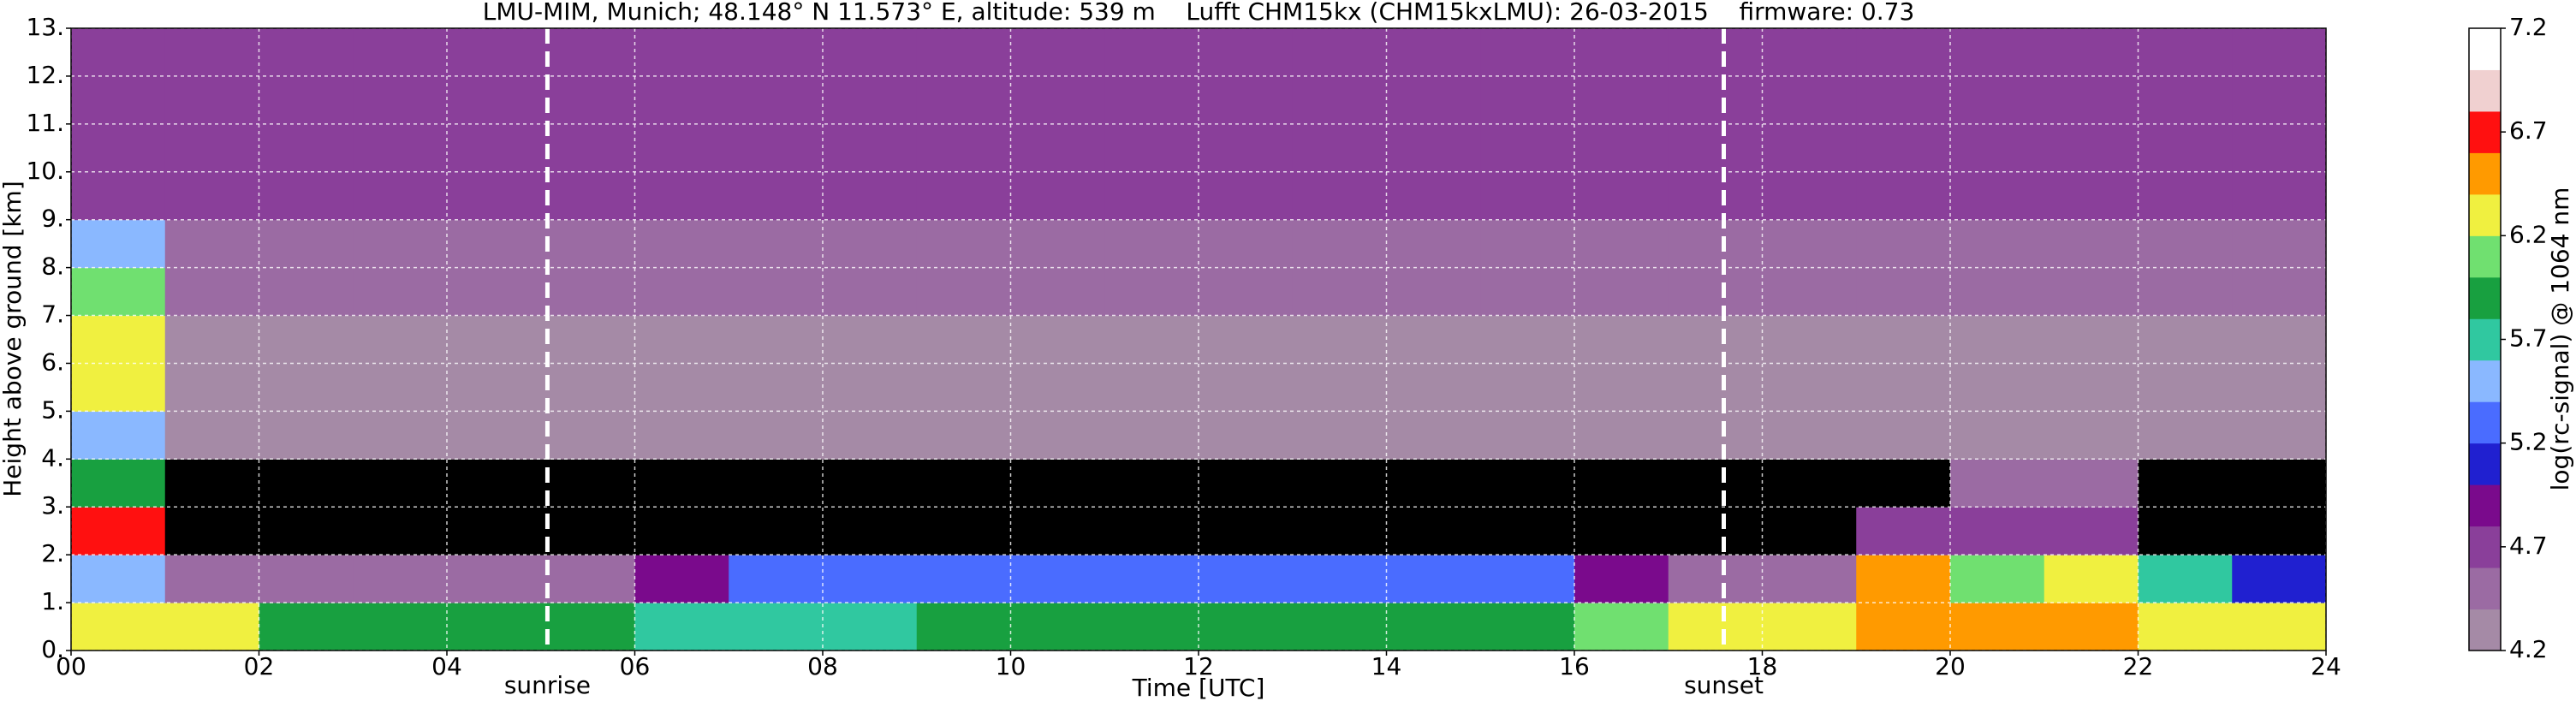  What do you see at coordinates (45, 123) in the screenshot?
I see `y-tick-label: 11.` at bounding box center [45, 123].